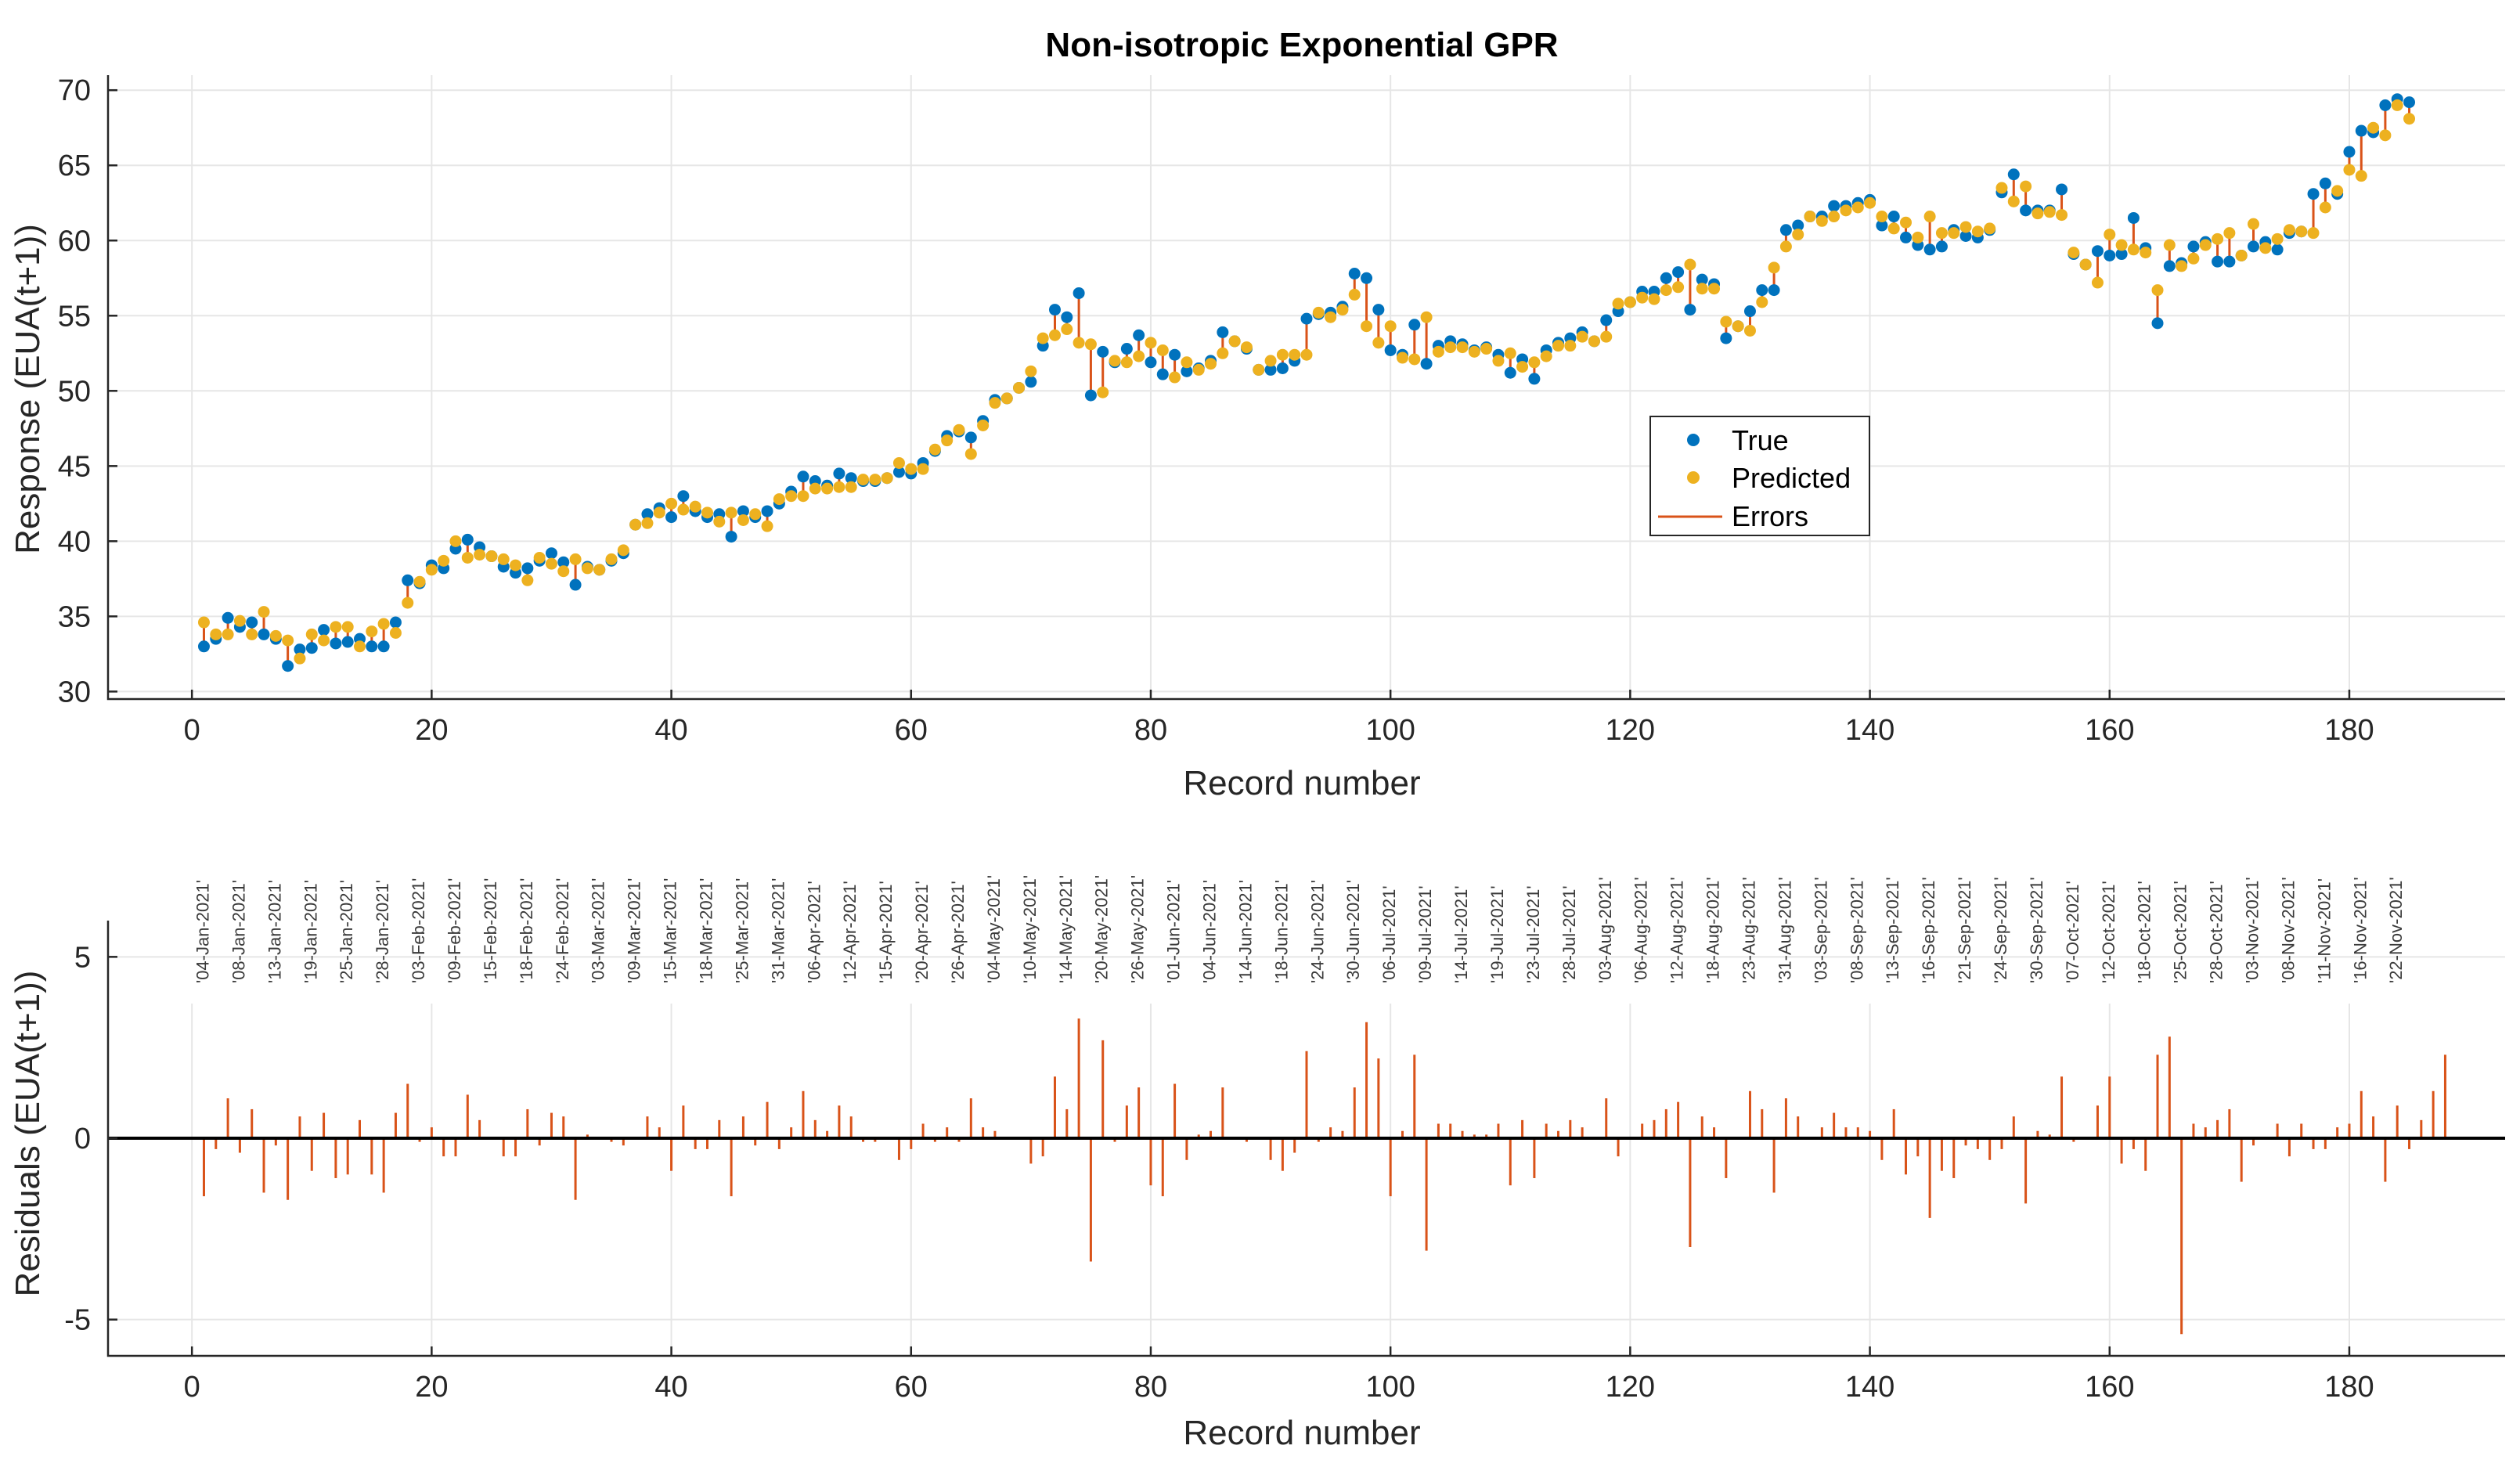  I want to click on top-x-tick-label: 0, so click(192, 731).